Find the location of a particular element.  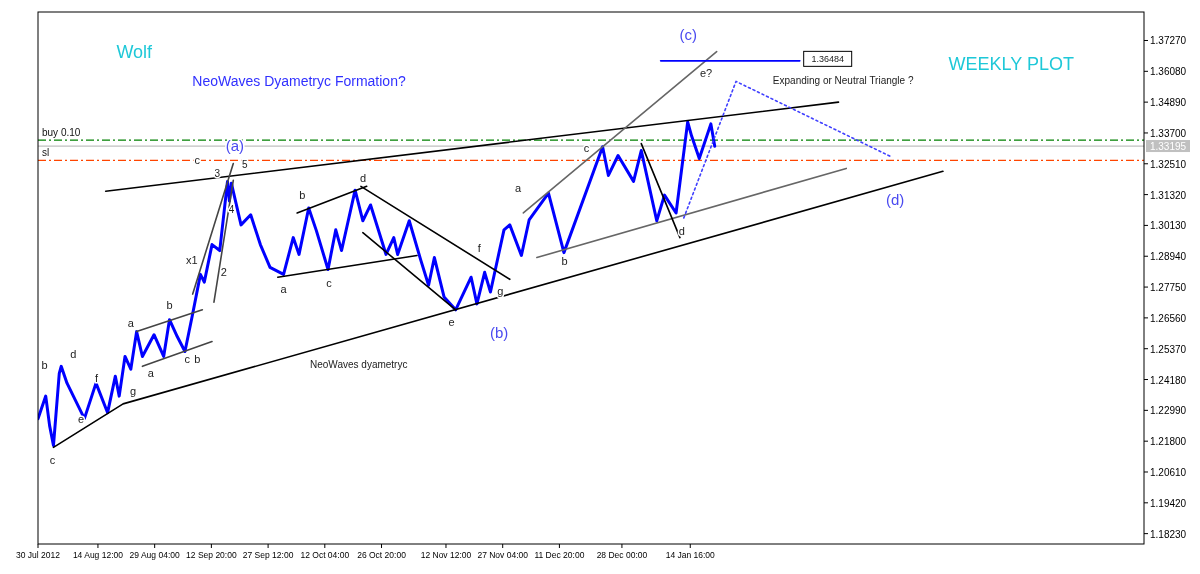

y-tick-label: 1.25370 is located at coordinates (1168, 349).